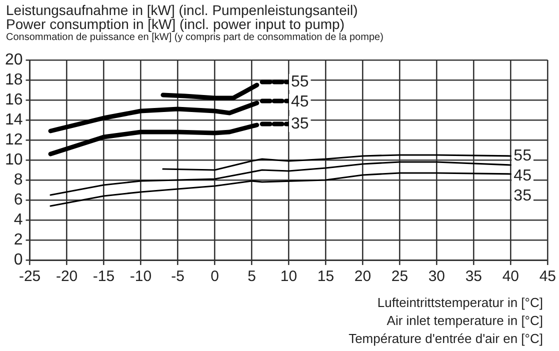 This screenshot has height=351, width=559. Describe the element at coordinates (18, 239) in the screenshot. I see `y-tick-label: 2` at that location.